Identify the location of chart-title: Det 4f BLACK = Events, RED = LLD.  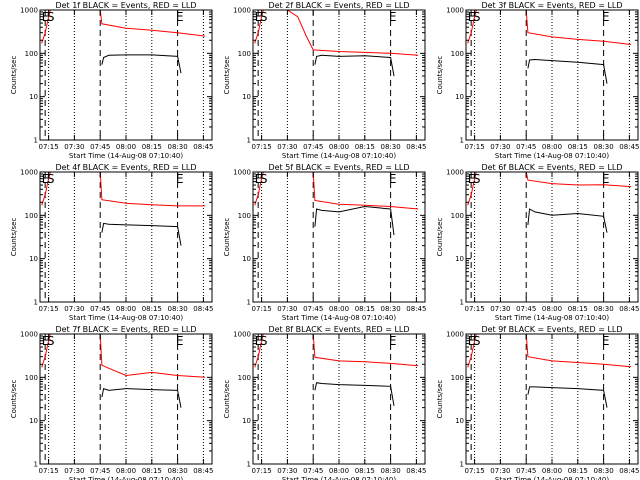
(125, 167).